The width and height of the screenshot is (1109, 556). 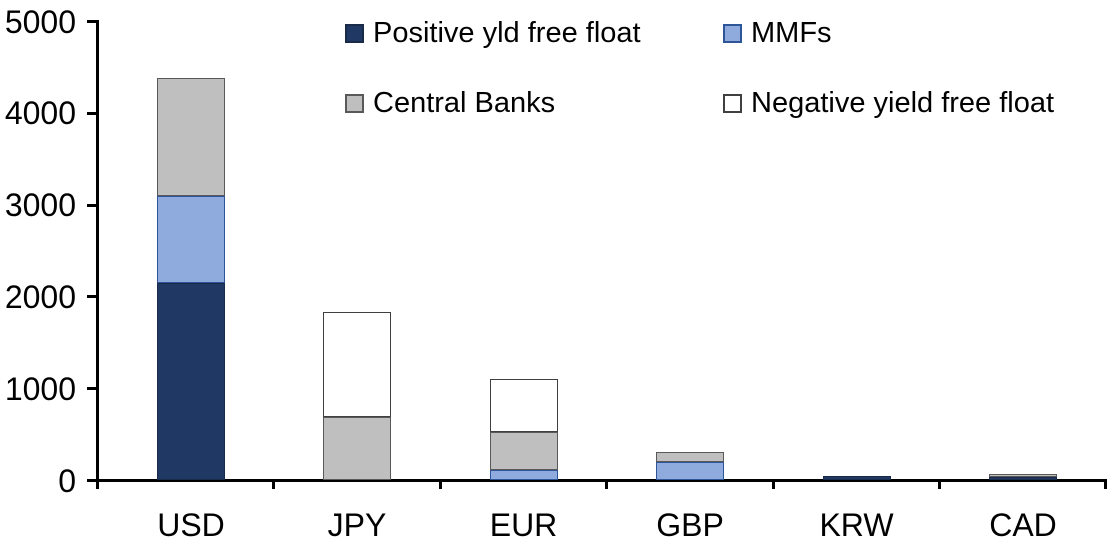 I want to click on y-axis-tick-label: 5000, so click(x=40, y=21).